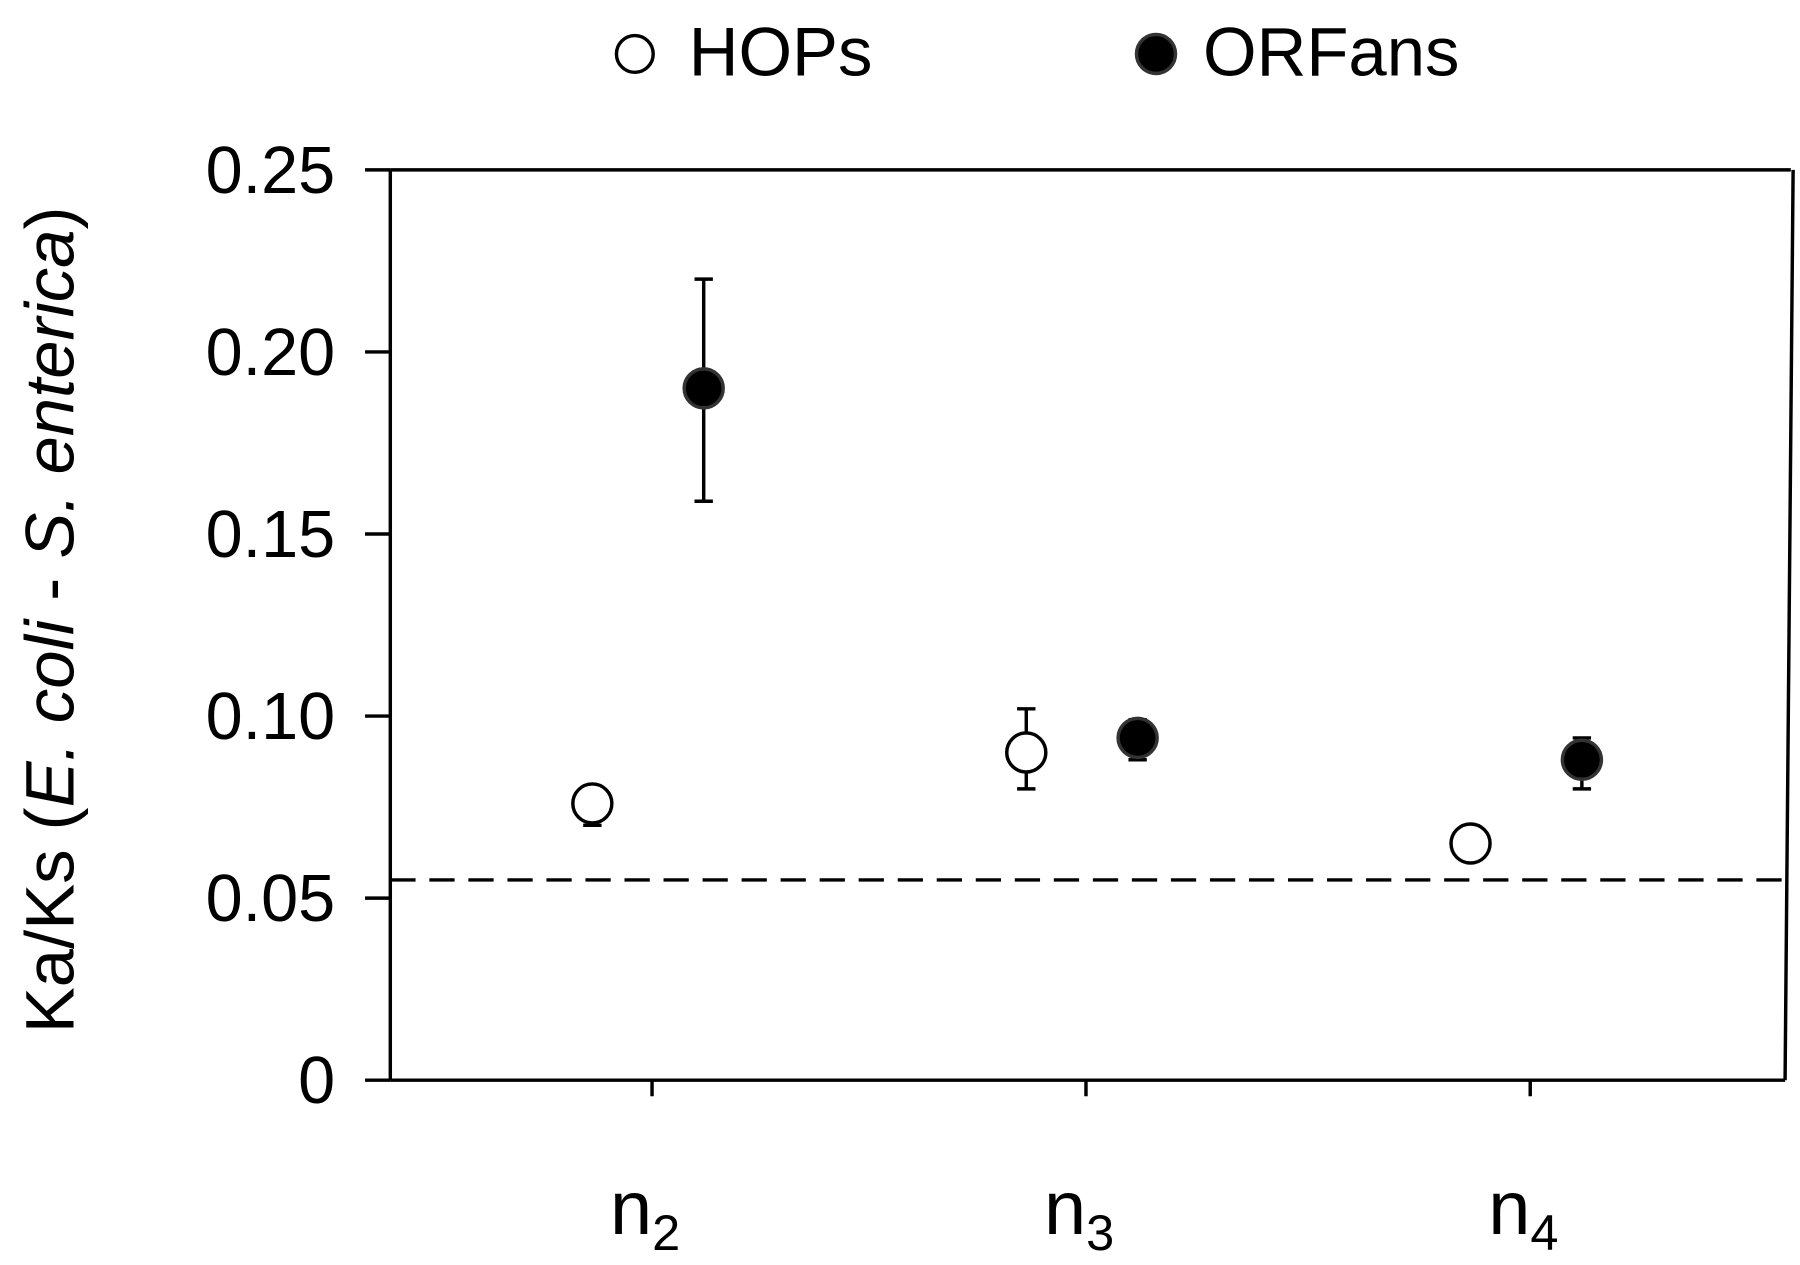  Describe the element at coordinates (781, 52) in the screenshot. I see `legend-label-hops: HOPs` at that location.